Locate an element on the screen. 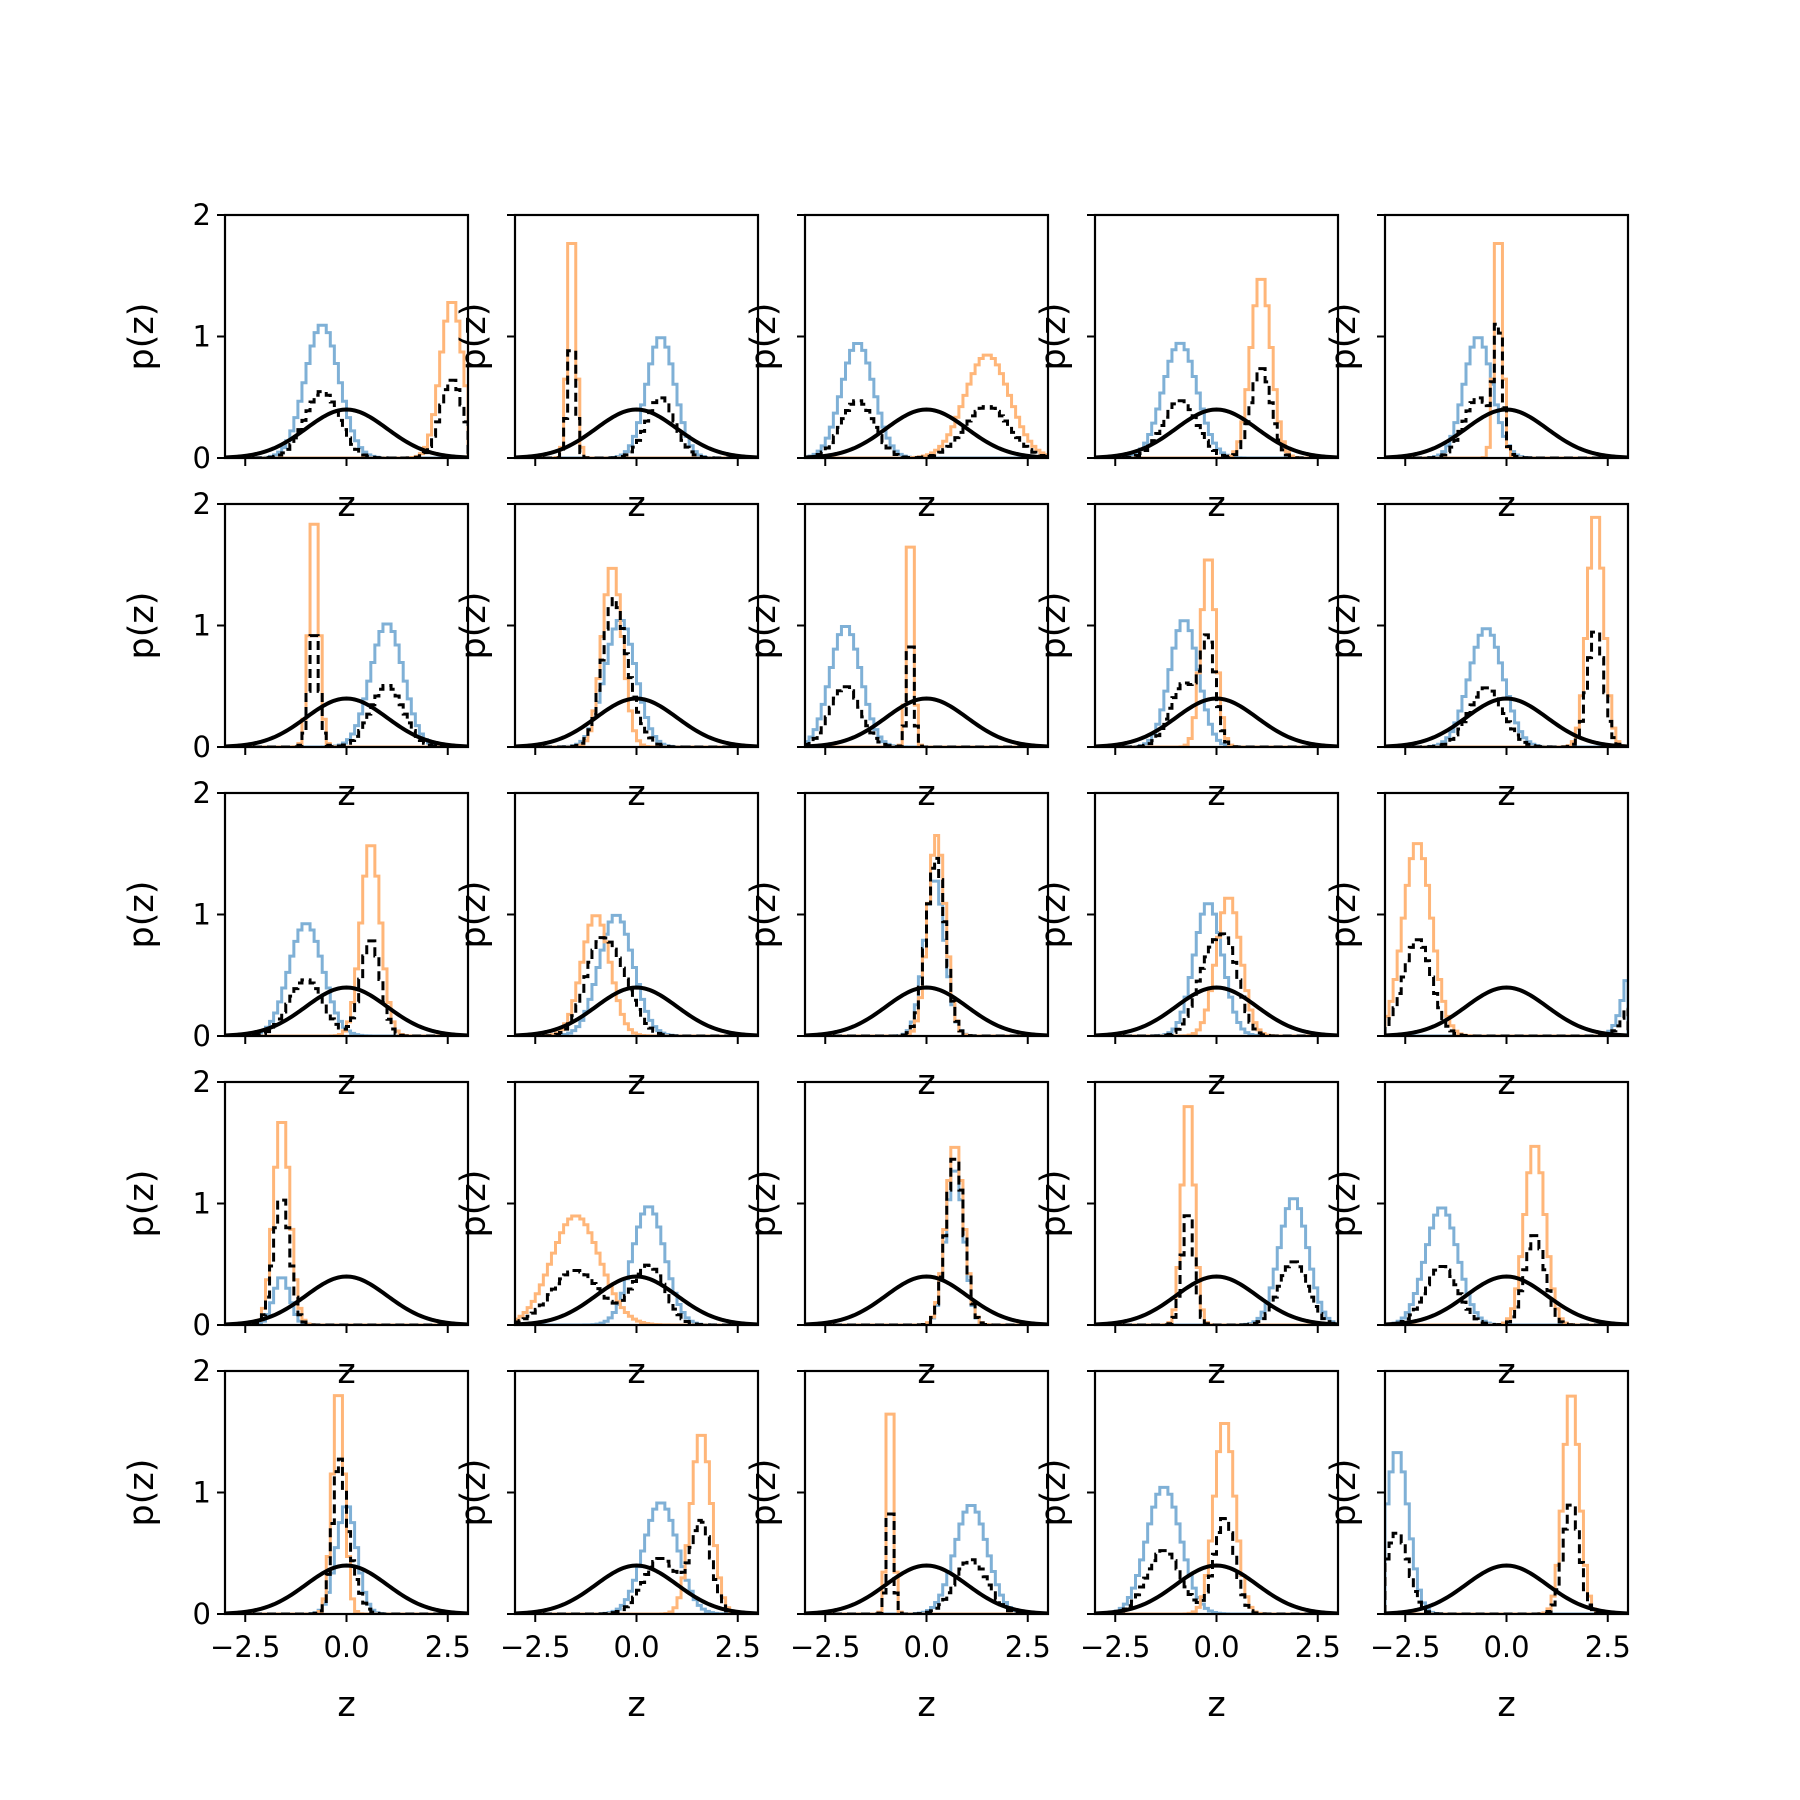 This screenshot has height=1800, width=1800. subplot-r5-c4: −2.5 0.0 2.5 z p(z) is located at coordinates (1187, 1547).